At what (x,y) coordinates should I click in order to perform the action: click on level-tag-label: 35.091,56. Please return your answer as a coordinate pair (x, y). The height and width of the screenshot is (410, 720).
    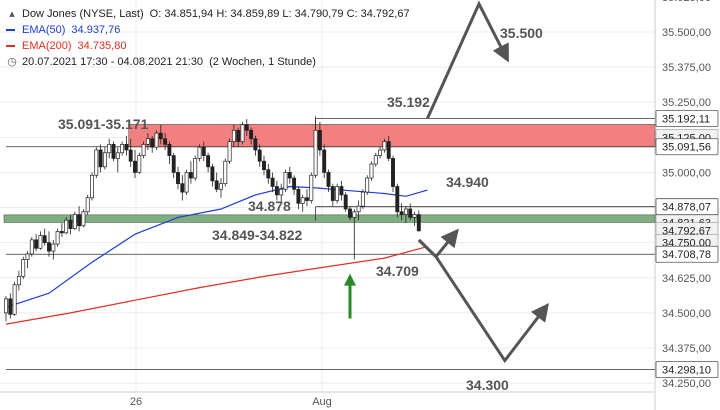
    Looking at the image, I should click on (686, 148).